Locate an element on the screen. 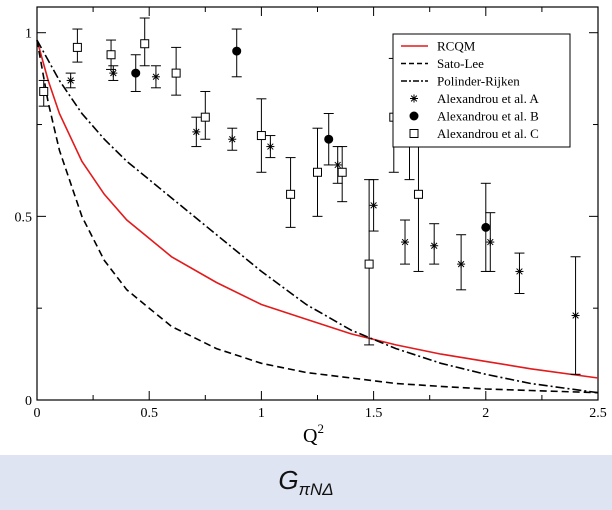 The width and height of the screenshot is (612, 510). legend-entry: Alexandrou et al. B is located at coordinates (474, 116).